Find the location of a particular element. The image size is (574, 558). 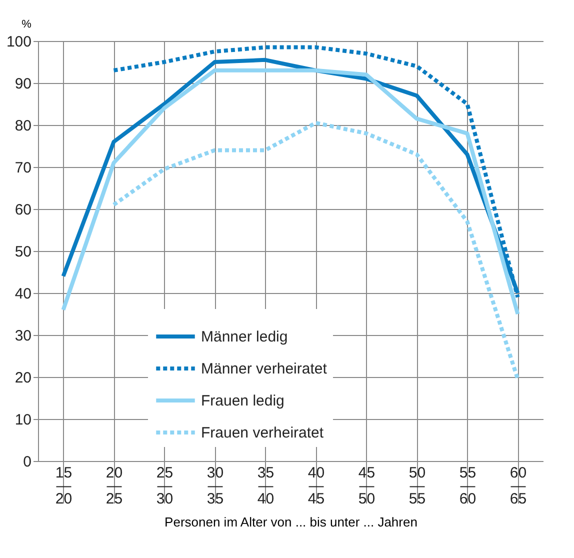

y-axis-title: % is located at coordinates (27, 24).